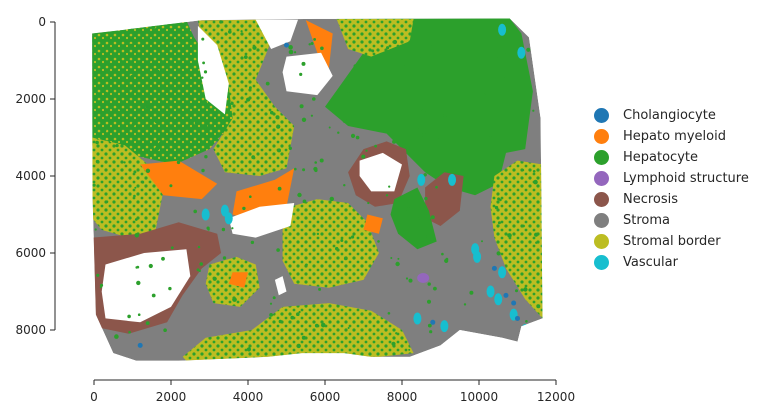 The width and height of the screenshot is (779, 416). What do you see at coordinates (671, 178) in the screenshot?
I see `legend-item: Lymphoid structure` at bounding box center [671, 178].